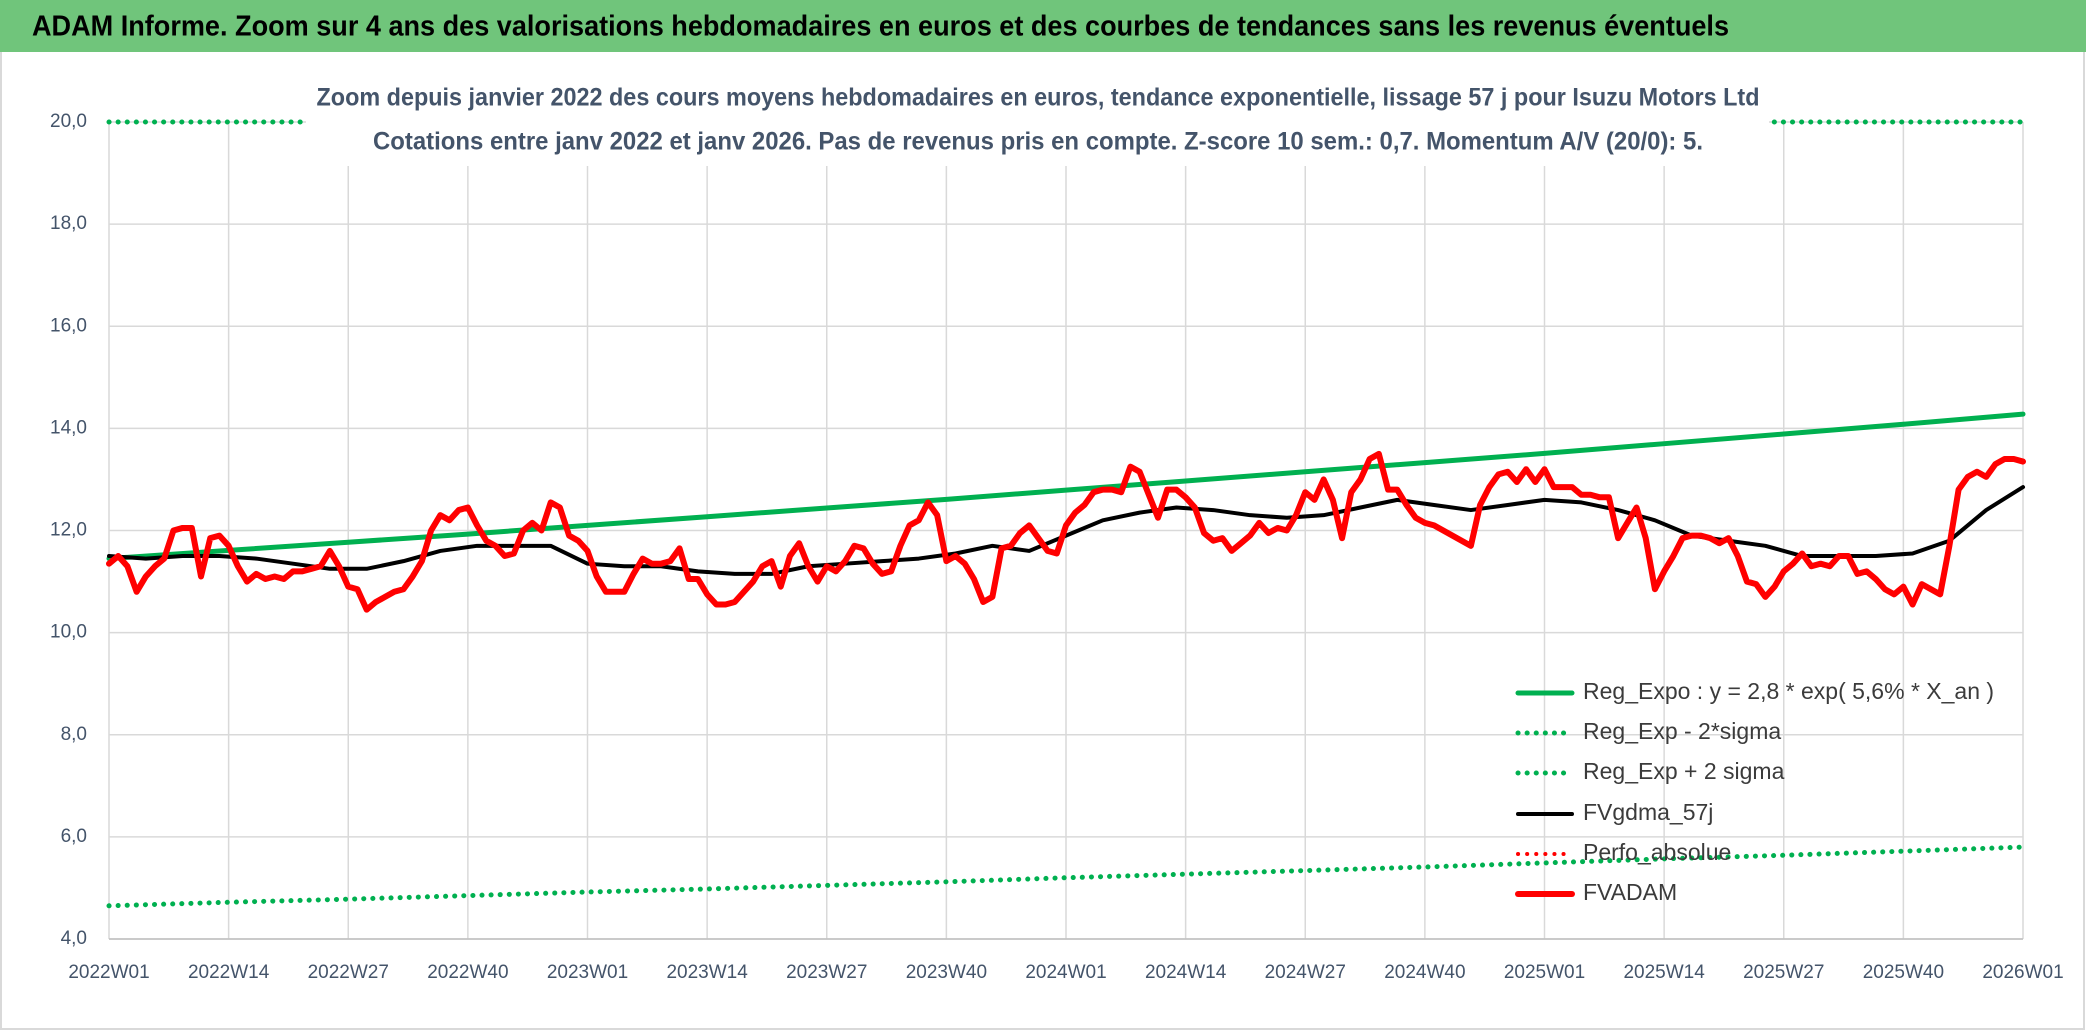  I want to click on x-tick-label: 2025W14, so click(1664, 972).